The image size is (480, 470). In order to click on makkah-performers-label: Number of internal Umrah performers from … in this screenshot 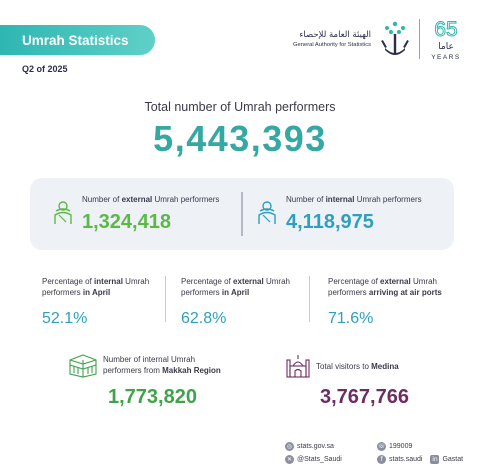, I will do `click(162, 365)`.